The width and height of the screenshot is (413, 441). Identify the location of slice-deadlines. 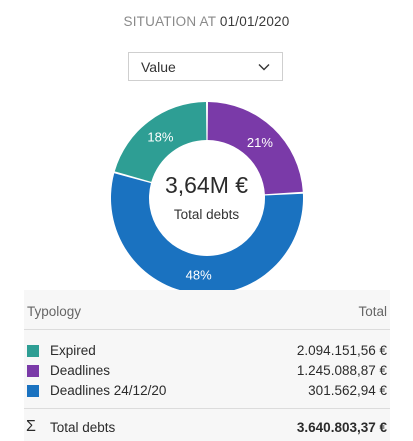
(255, 148).